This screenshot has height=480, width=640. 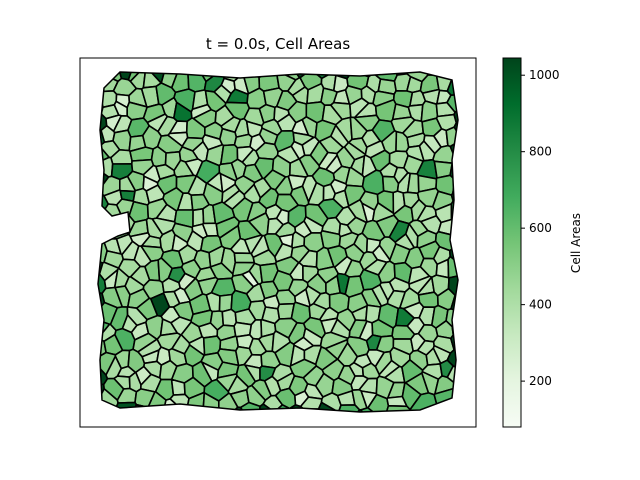 What do you see at coordinates (278, 44) in the screenshot?
I see `chart-title: t = 0.0s, Cell Areas` at bounding box center [278, 44].